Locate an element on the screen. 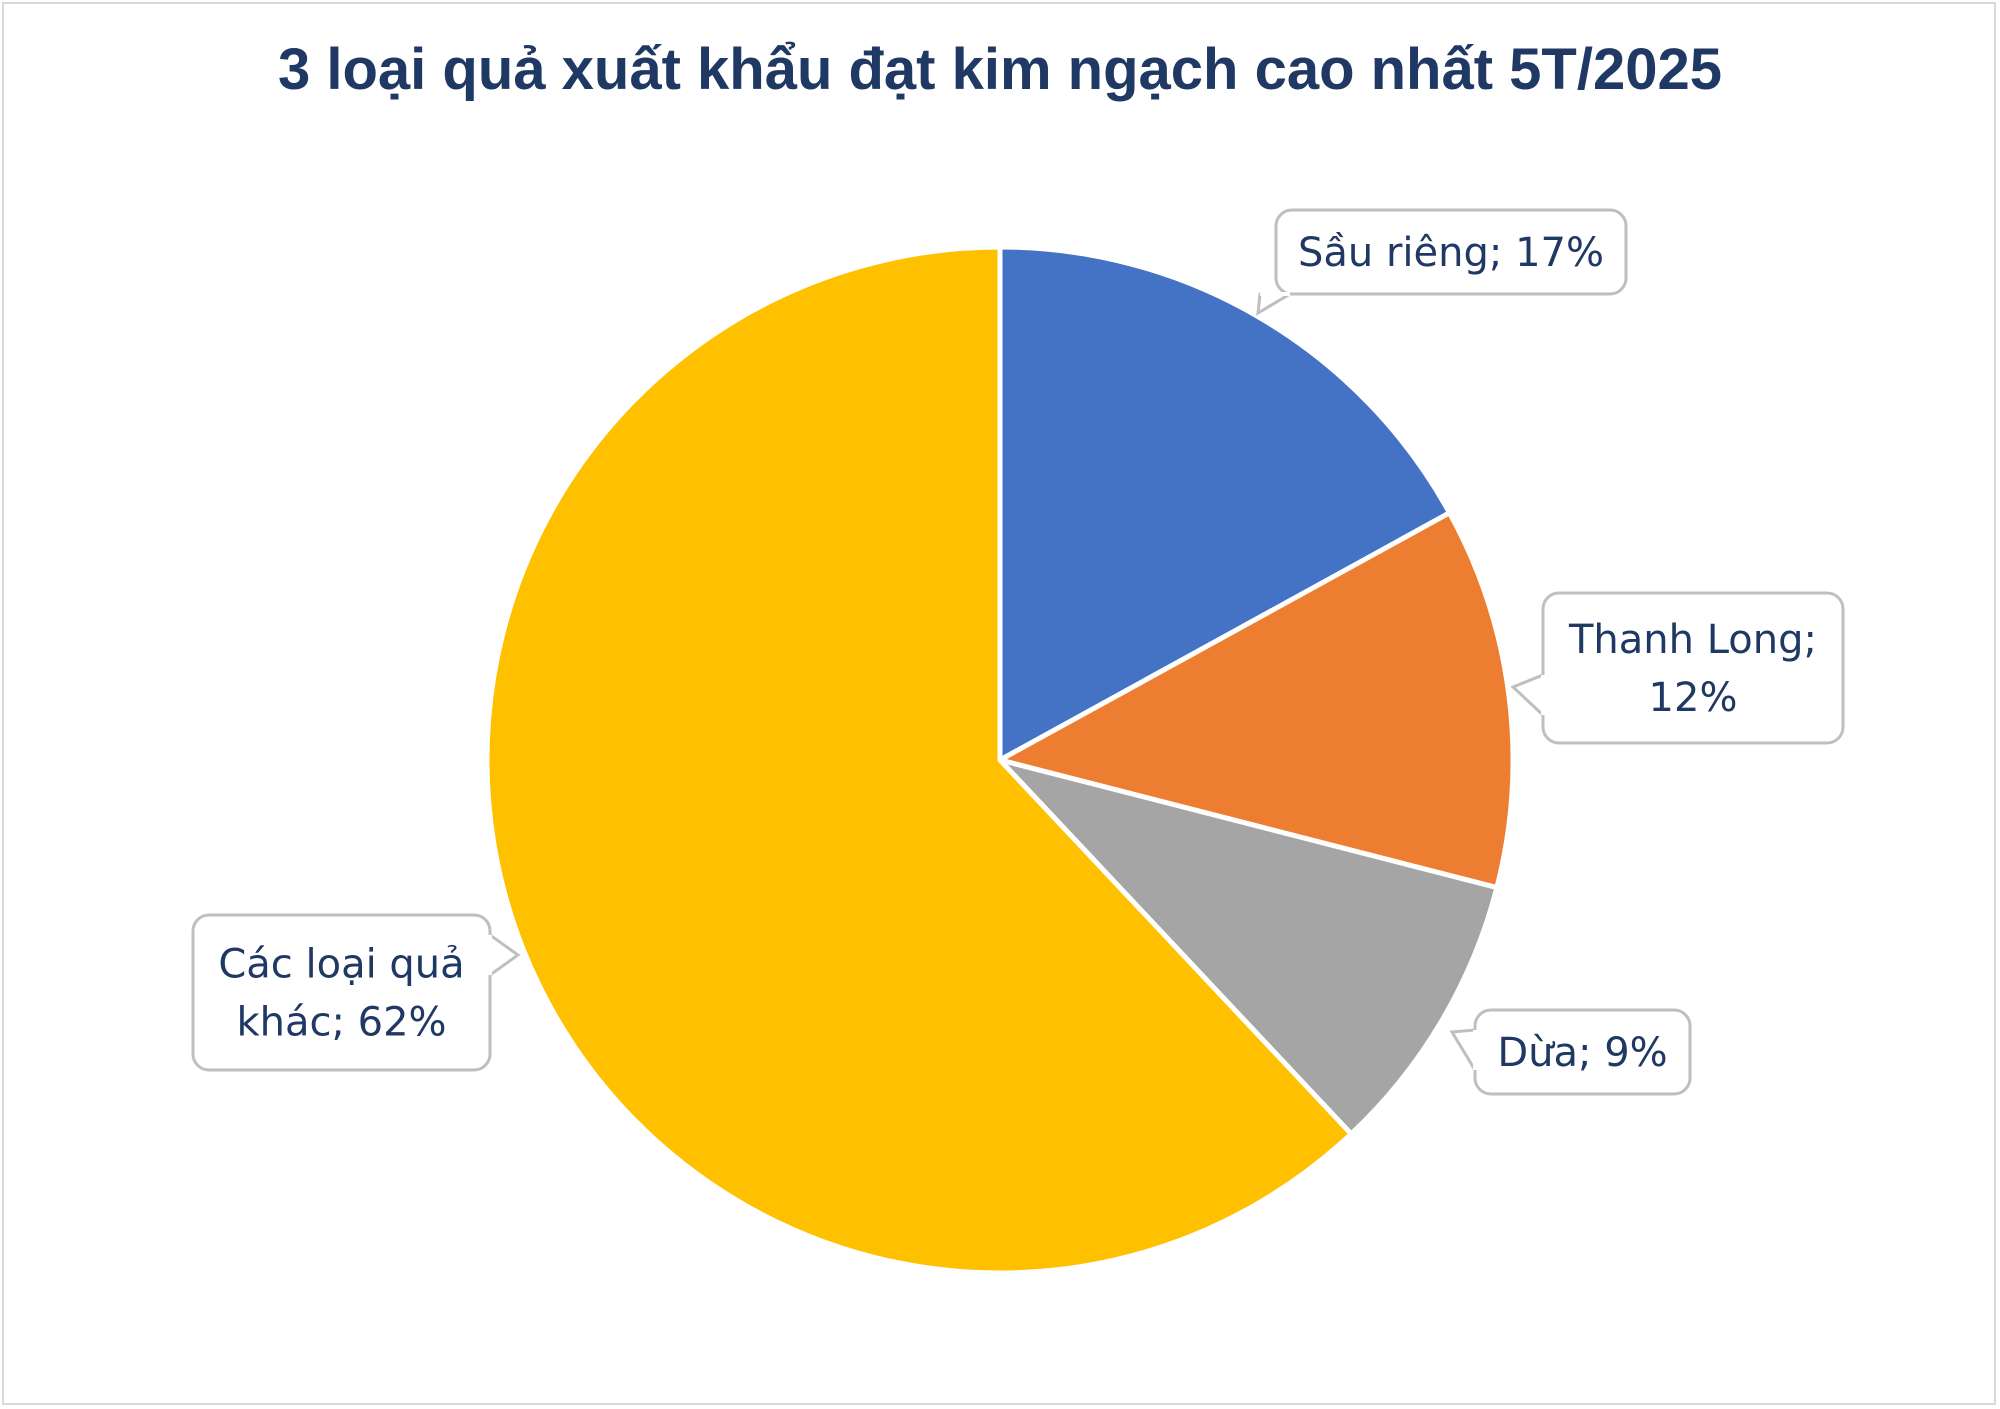  callout-thanh-long: Thanh Long; 12% is located at coordinates (1677, 668).